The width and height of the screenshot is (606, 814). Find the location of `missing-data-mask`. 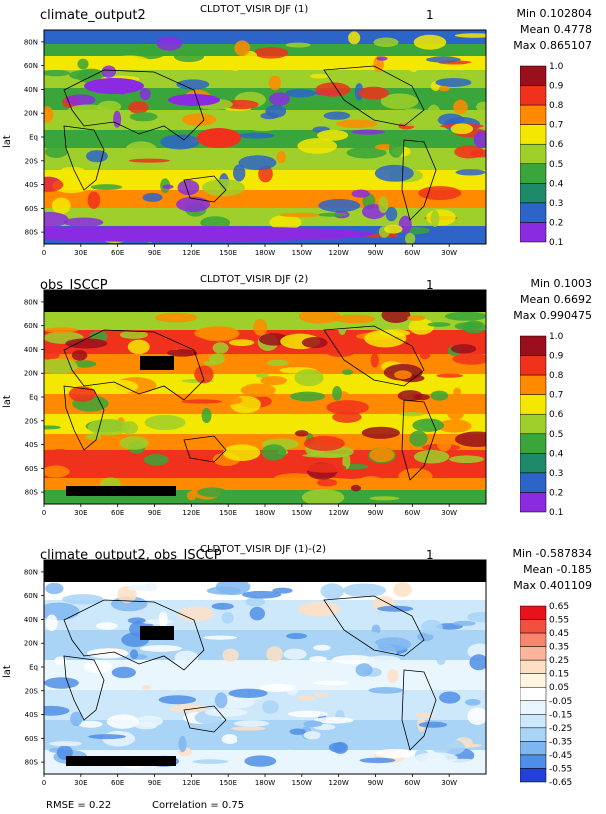

missing-data-mask is located at coordinates (121, 491).